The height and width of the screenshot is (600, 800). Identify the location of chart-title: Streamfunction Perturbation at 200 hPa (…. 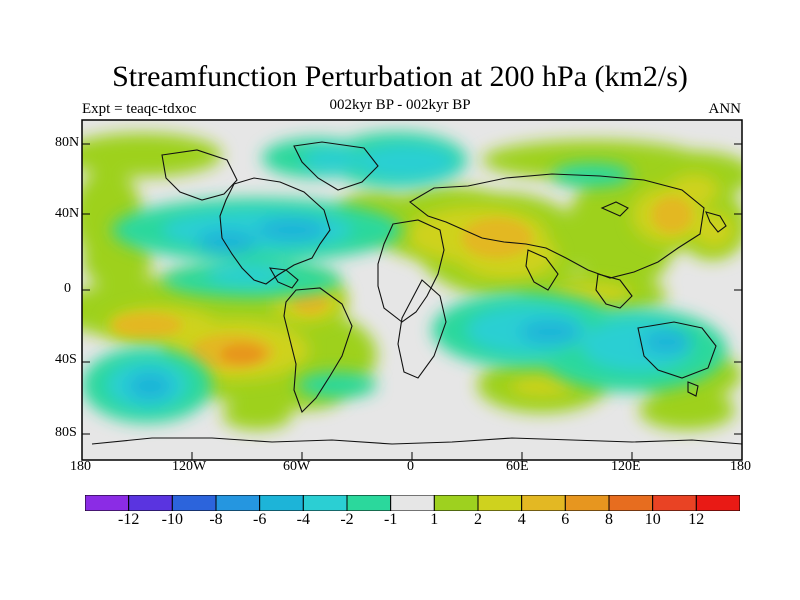
(400, 76).